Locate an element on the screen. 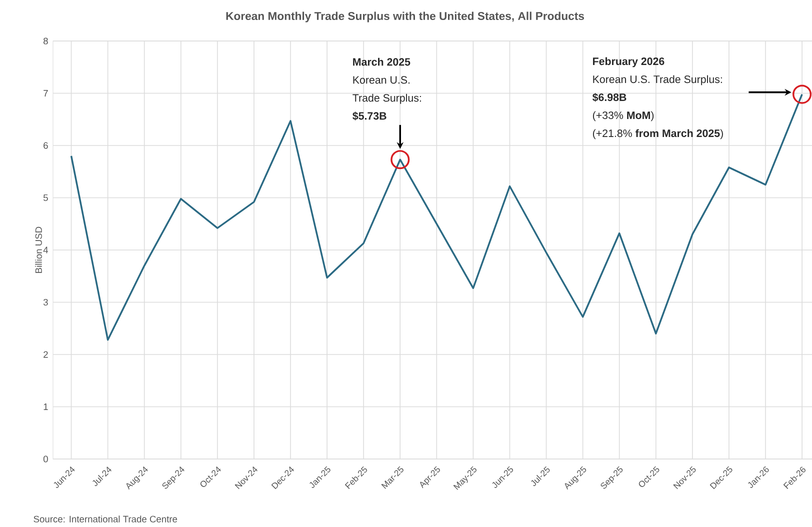  annotation: Korean U.S. Trade Surplus: is located at coordinates (657, 80).